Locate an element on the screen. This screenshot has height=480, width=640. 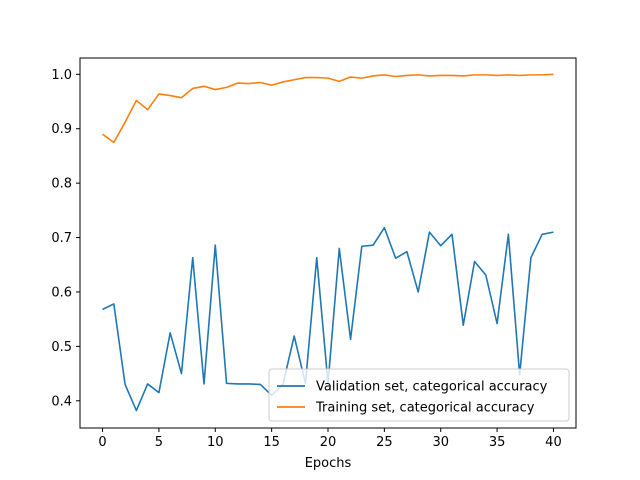
y-tick-label: 0.7 is located at coordinates (61, 238).